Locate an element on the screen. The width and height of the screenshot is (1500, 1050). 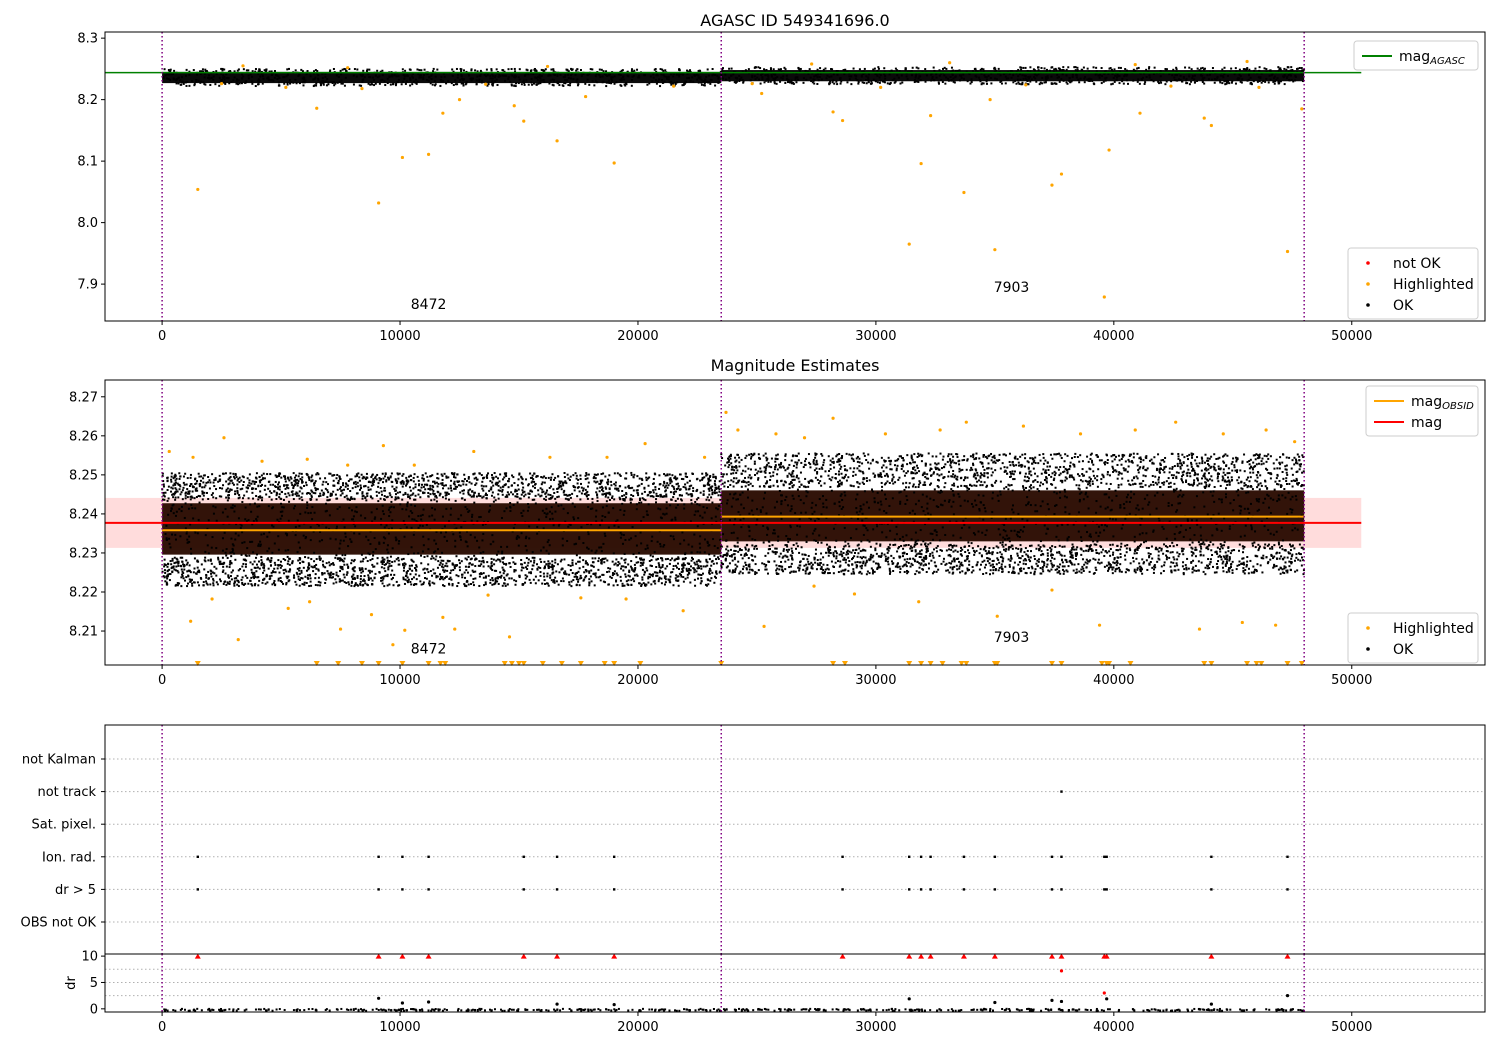
obsid-label: 7903 is located at coordinates (1012, 288).